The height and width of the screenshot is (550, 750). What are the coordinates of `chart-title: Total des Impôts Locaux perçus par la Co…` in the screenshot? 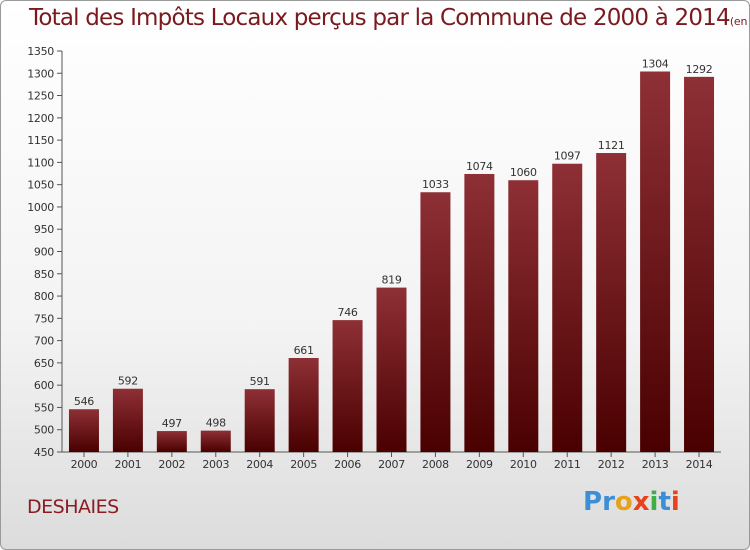 It's located at (380, 18).